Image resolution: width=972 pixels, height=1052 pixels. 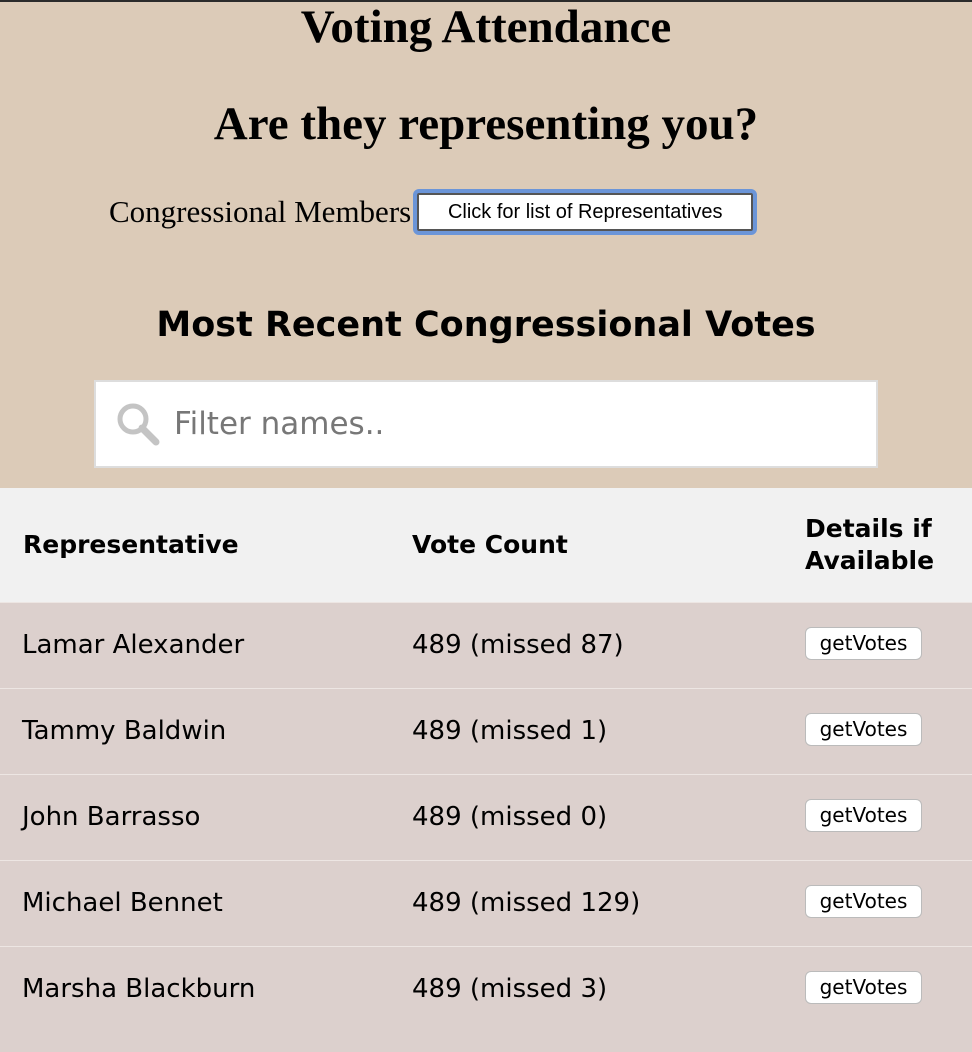 I want to click on table-row: John Barrasso 489 (missed 0) getVotes, so click(x=486, y=817).